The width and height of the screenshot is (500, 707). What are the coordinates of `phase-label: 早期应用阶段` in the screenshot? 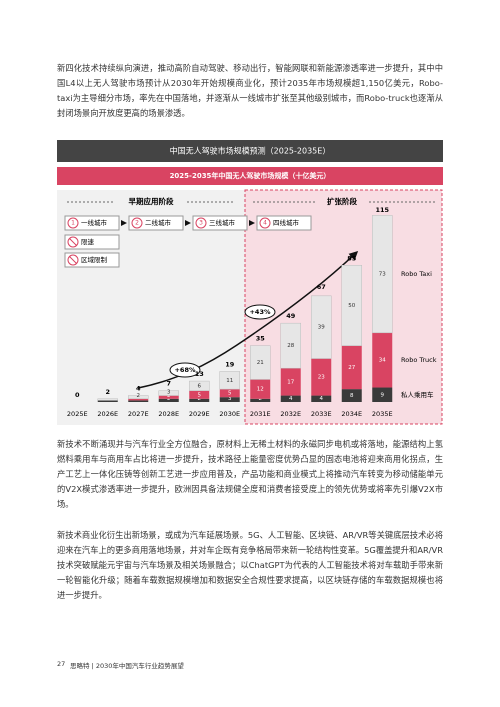 It's located at (151, 201).